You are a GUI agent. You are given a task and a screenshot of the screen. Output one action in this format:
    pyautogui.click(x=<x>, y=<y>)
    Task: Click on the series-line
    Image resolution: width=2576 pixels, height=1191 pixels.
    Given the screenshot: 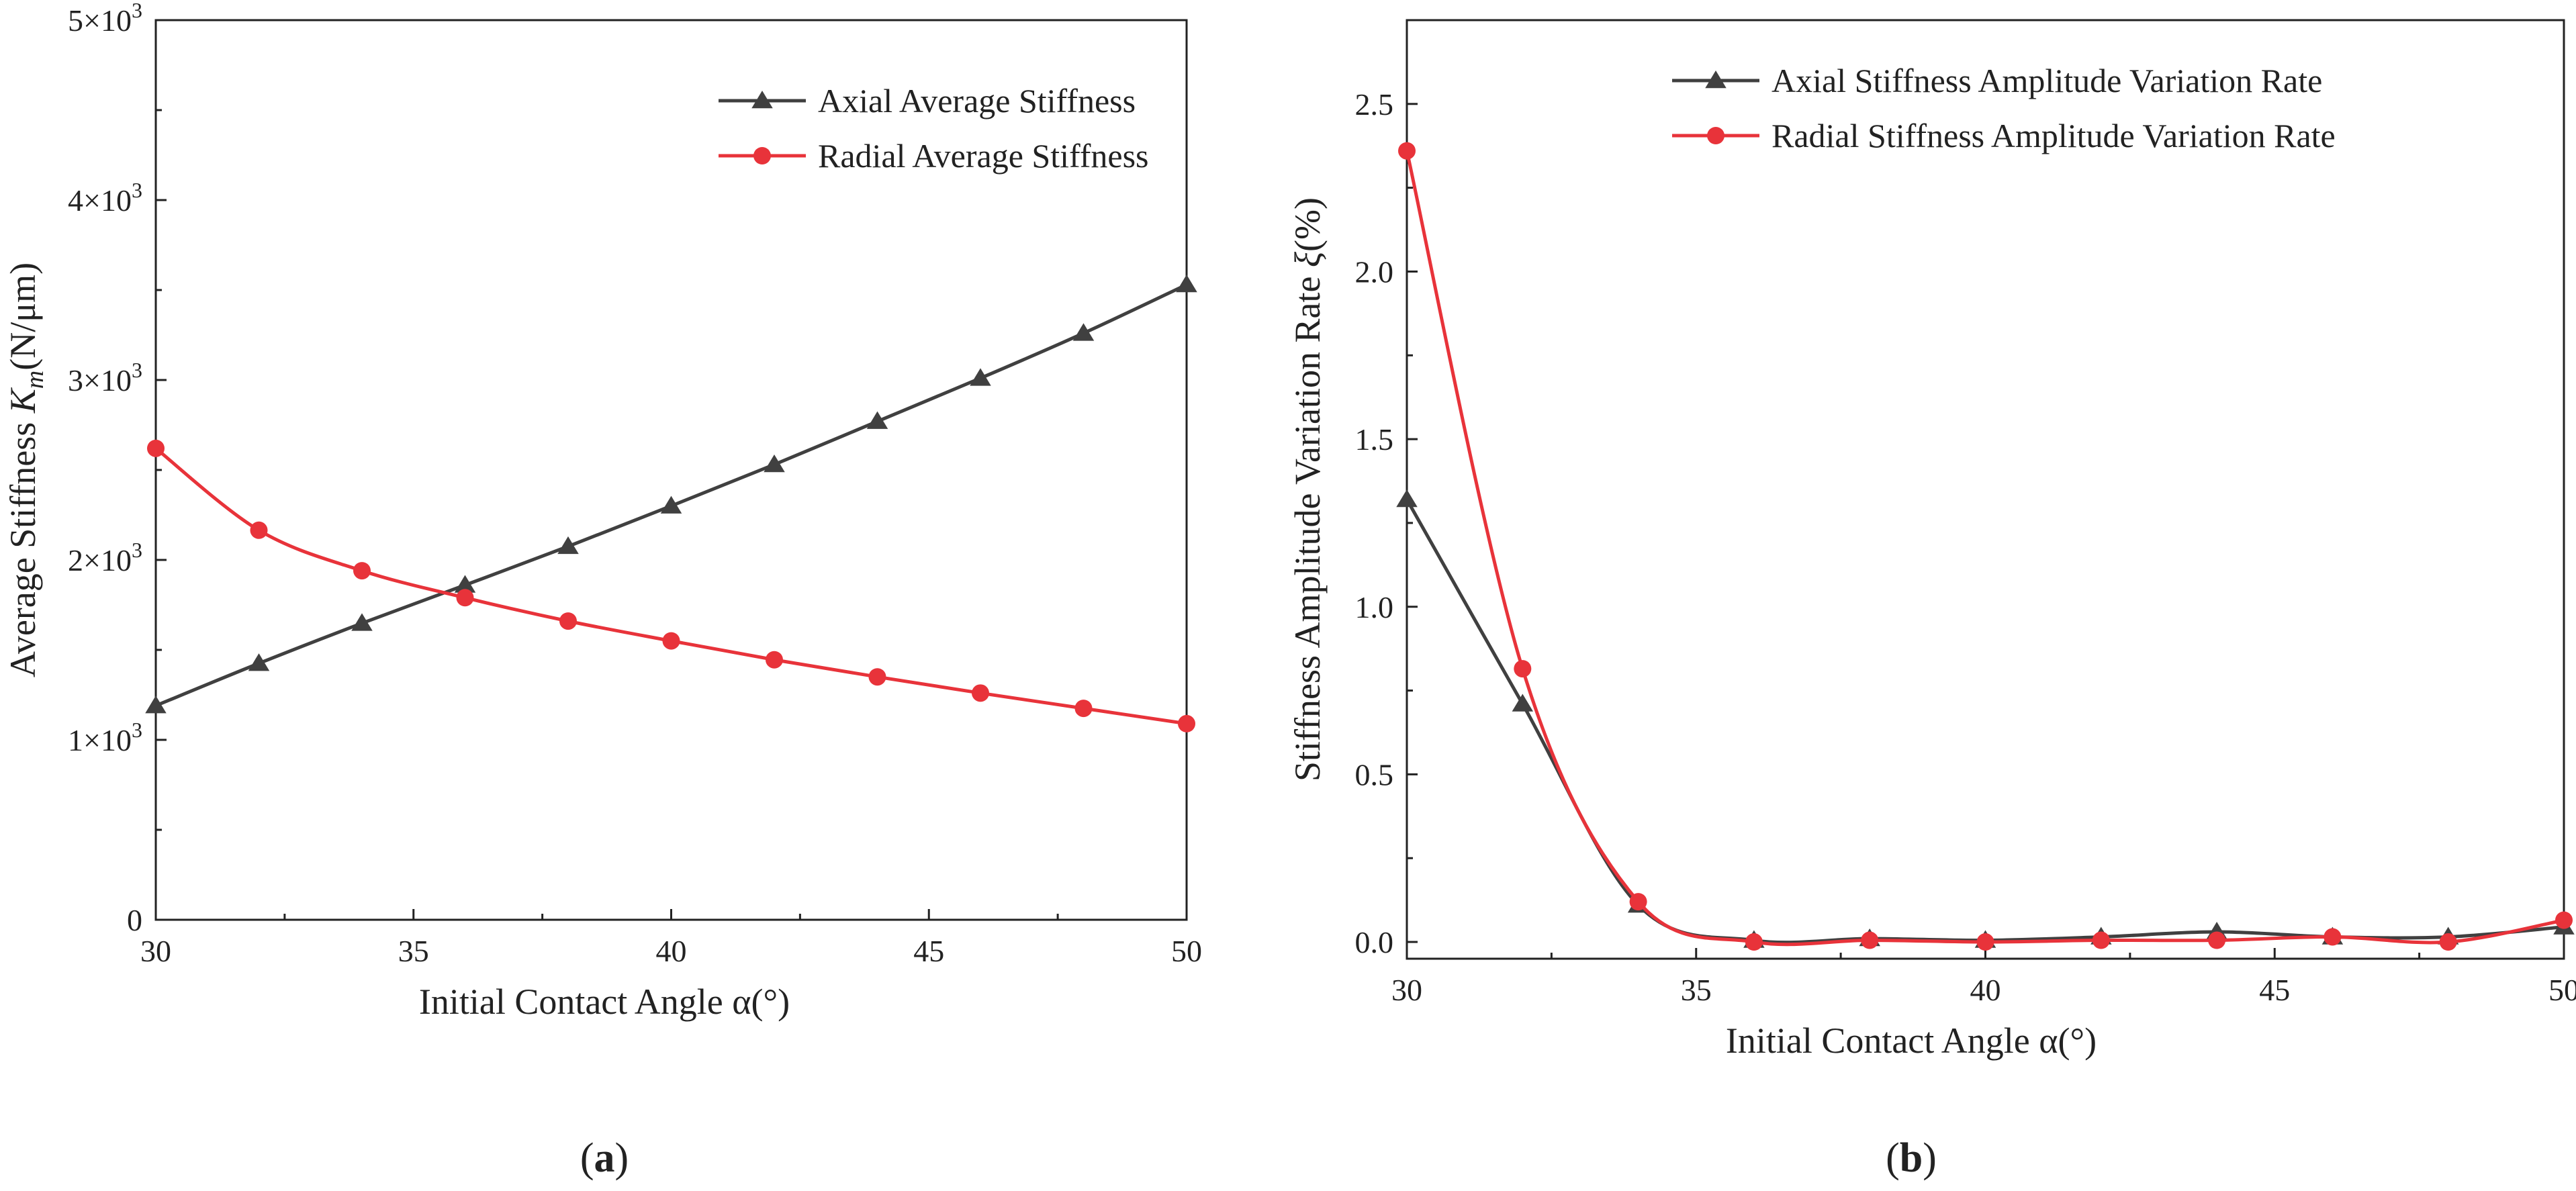 What is the action you would take?
    pyautogui.click(x=670, y=586)
    